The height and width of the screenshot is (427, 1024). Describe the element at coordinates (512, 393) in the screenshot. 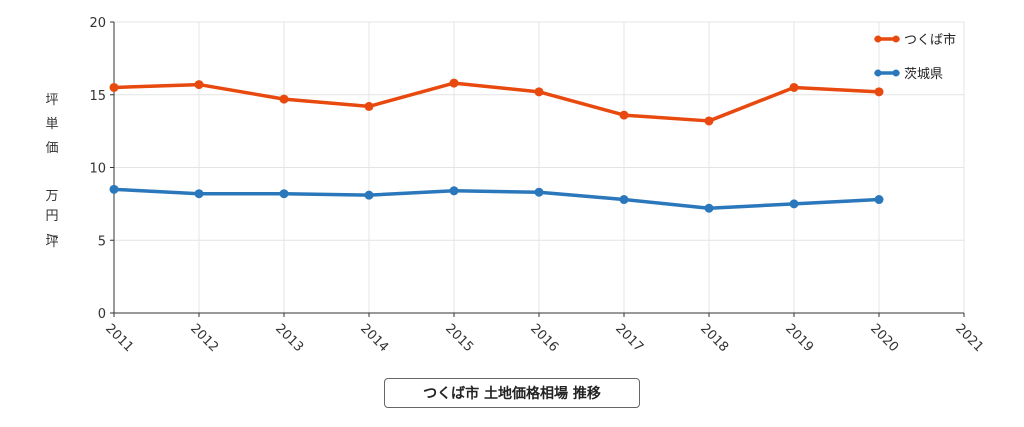

I see `chart-caption: つくば市 土地価格相場 推移` at that location.